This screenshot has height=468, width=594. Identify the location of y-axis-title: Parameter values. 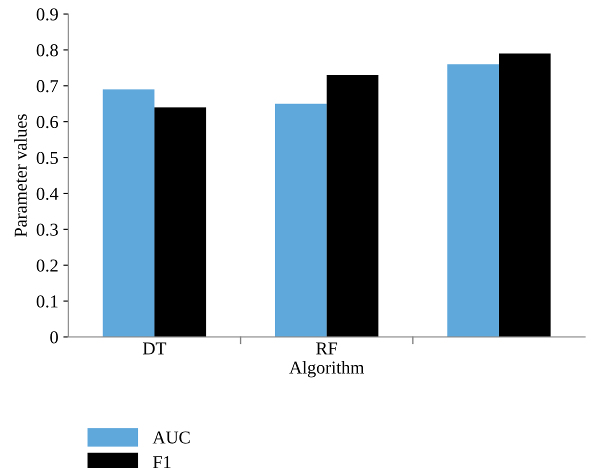
(20, 175).